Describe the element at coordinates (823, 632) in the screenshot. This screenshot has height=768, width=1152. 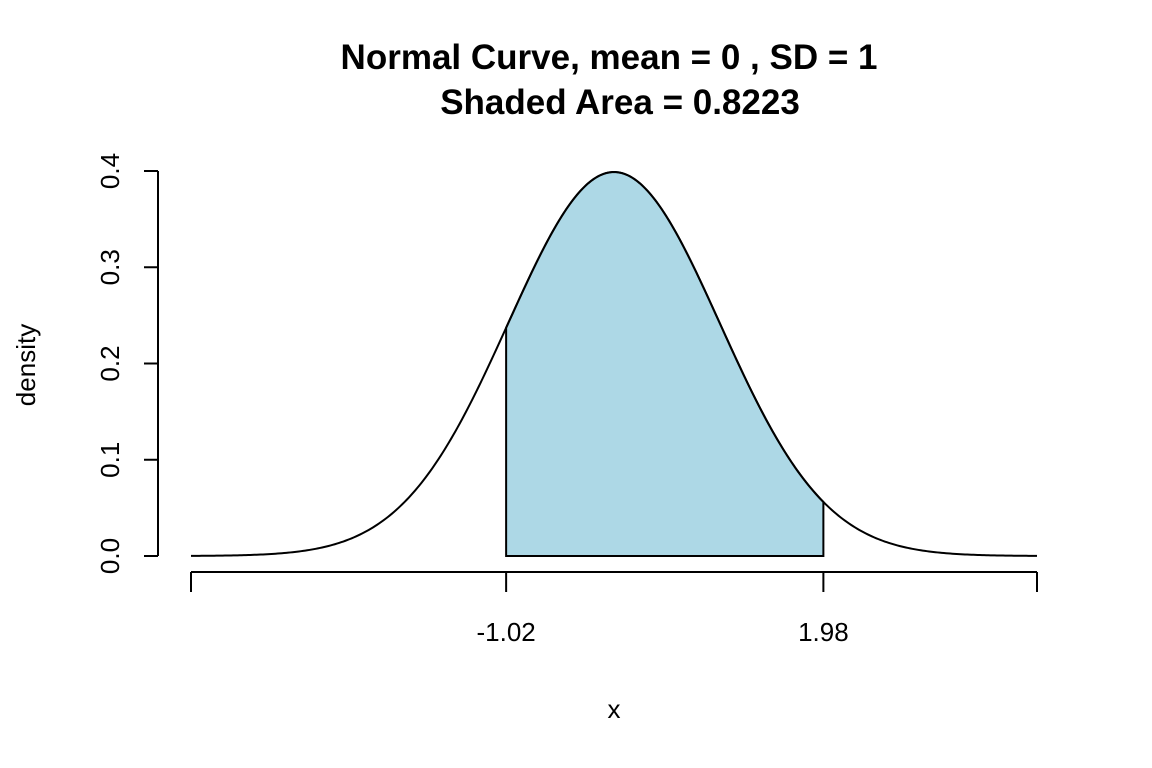
I see `x-tick-label: 1.98` at that location.